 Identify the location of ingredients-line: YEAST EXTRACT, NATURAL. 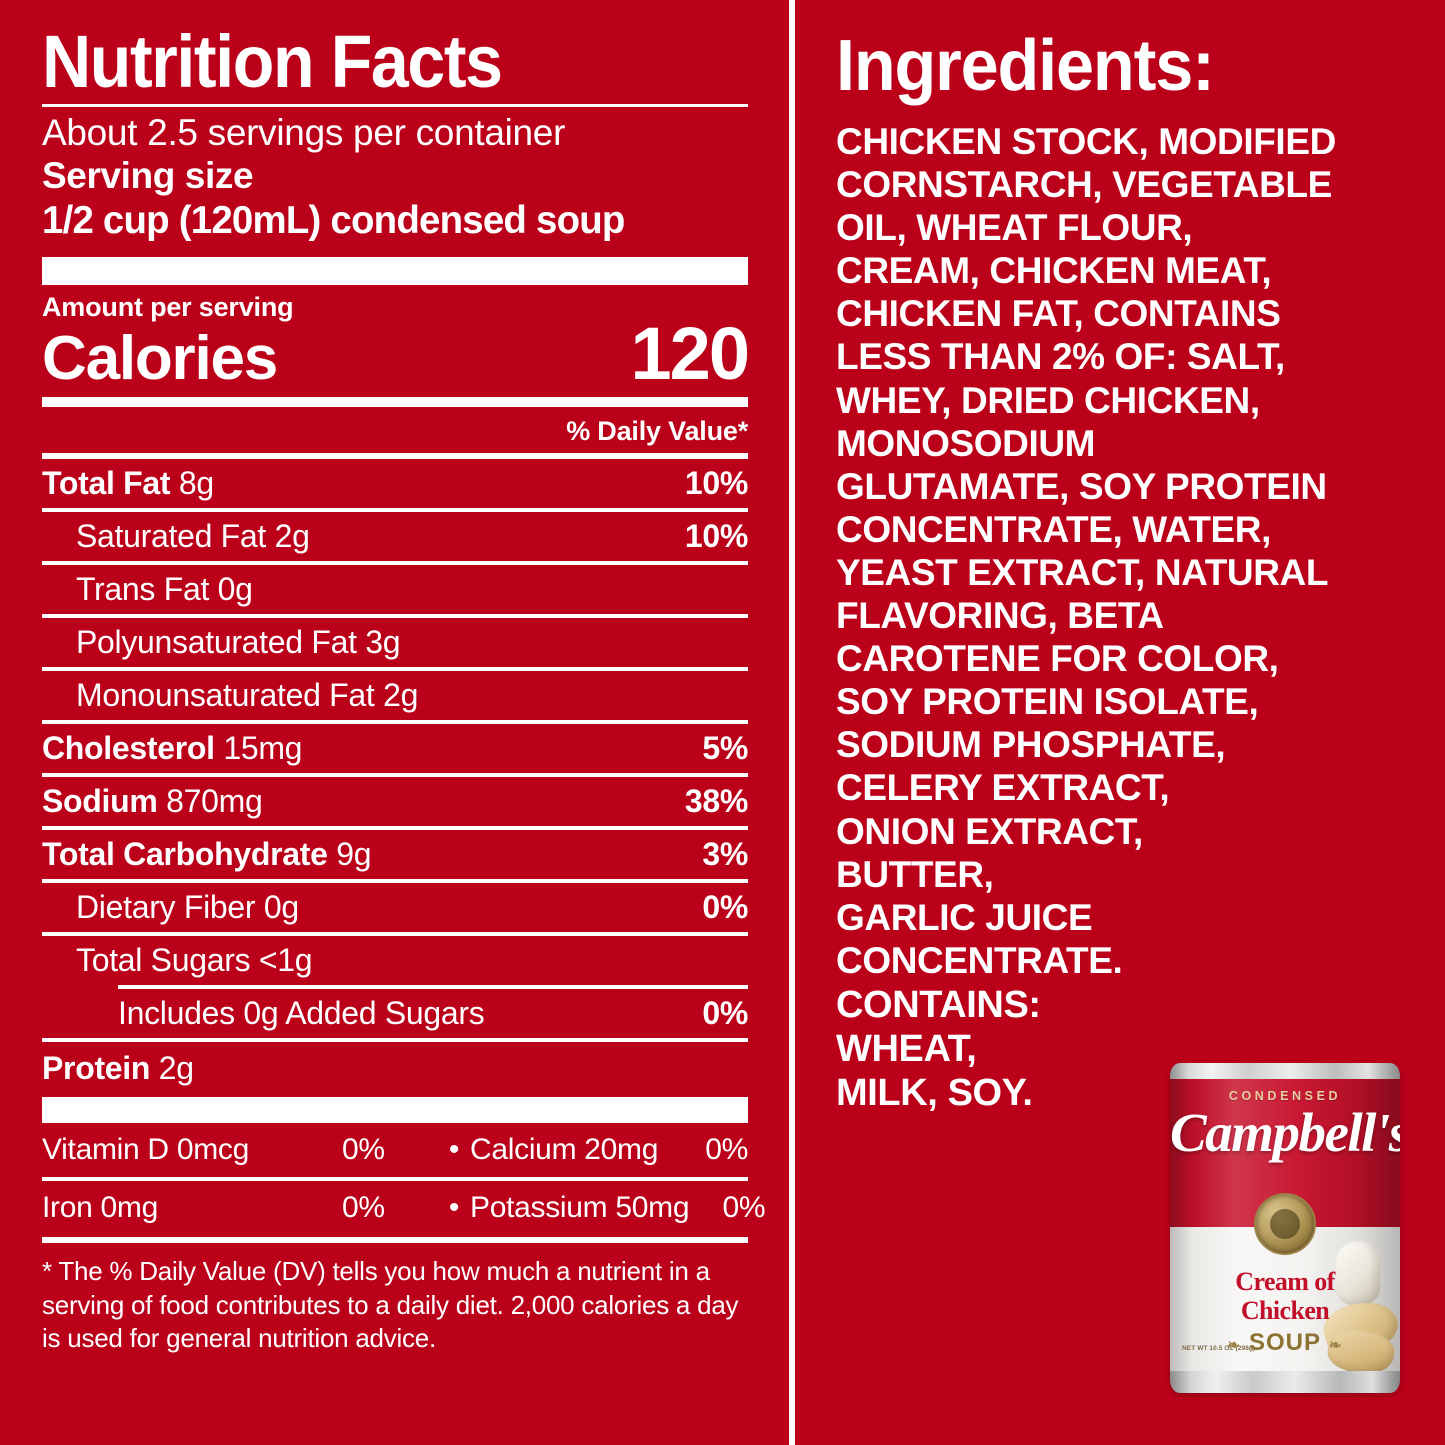
(1082, 572).